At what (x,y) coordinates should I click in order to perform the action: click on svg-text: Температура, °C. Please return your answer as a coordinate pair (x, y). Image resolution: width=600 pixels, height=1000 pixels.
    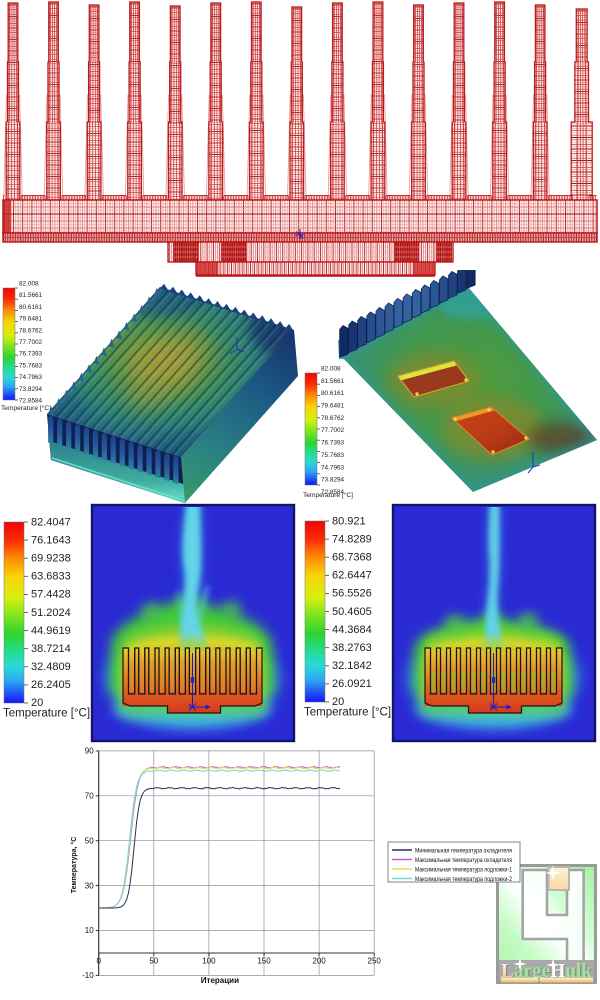
    Looking at the image, I should click on (74, 865).